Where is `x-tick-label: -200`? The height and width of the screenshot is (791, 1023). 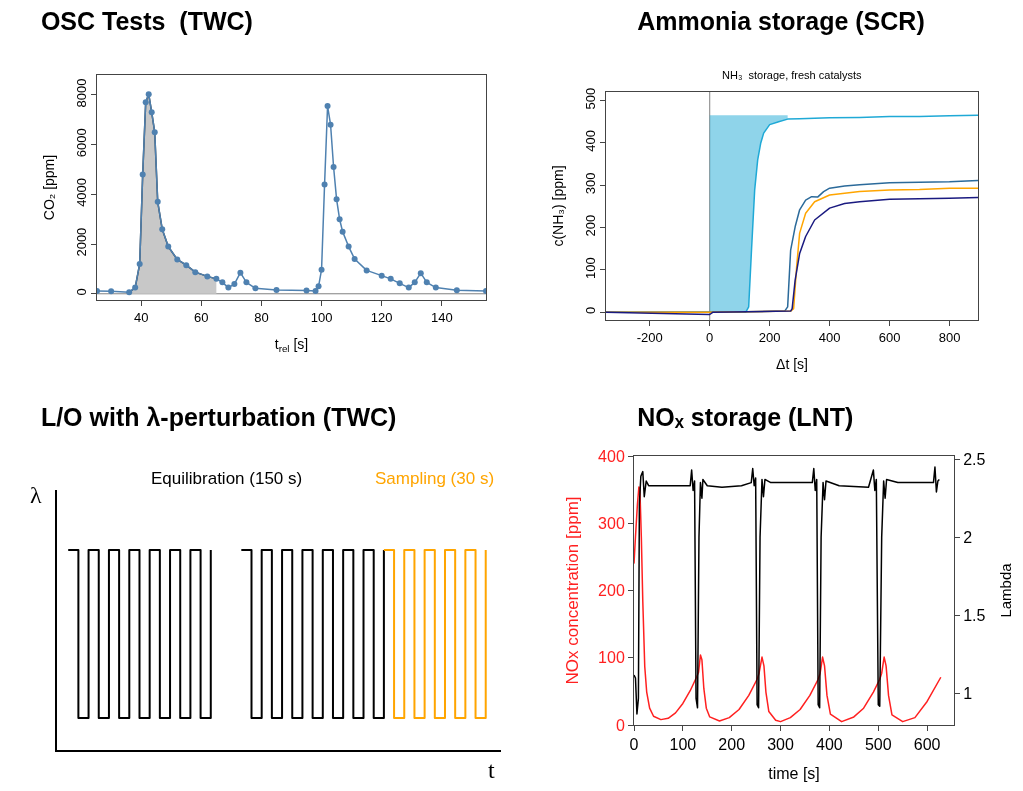 x-tick-label: -200 is located at coordinates (649, 337).